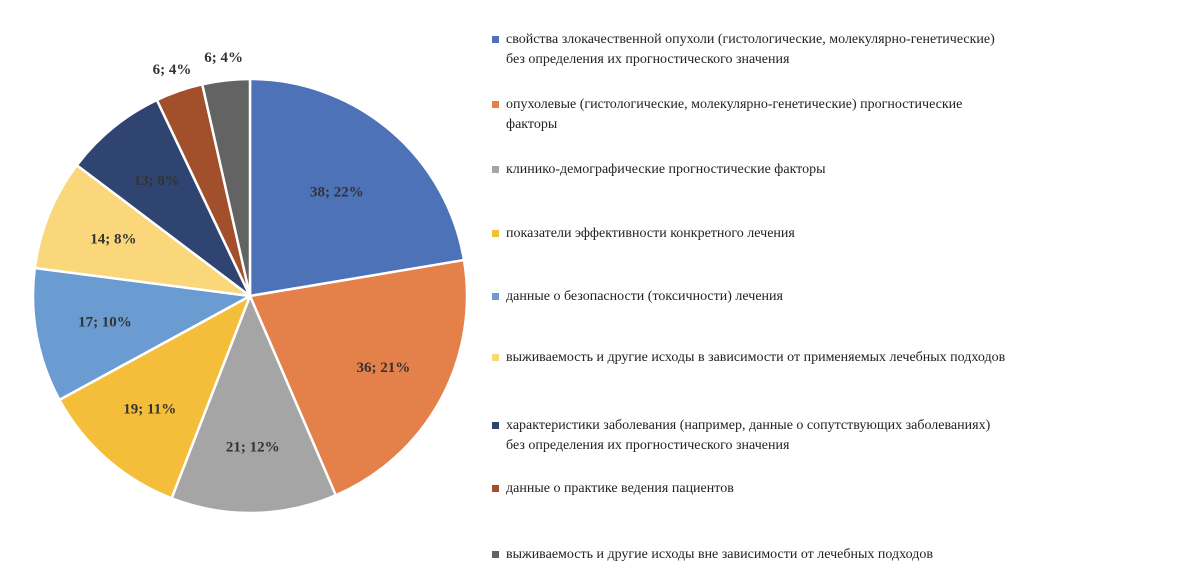  I want to click on legend-item: данные о практике ведения пациентов, so click(829, 489).